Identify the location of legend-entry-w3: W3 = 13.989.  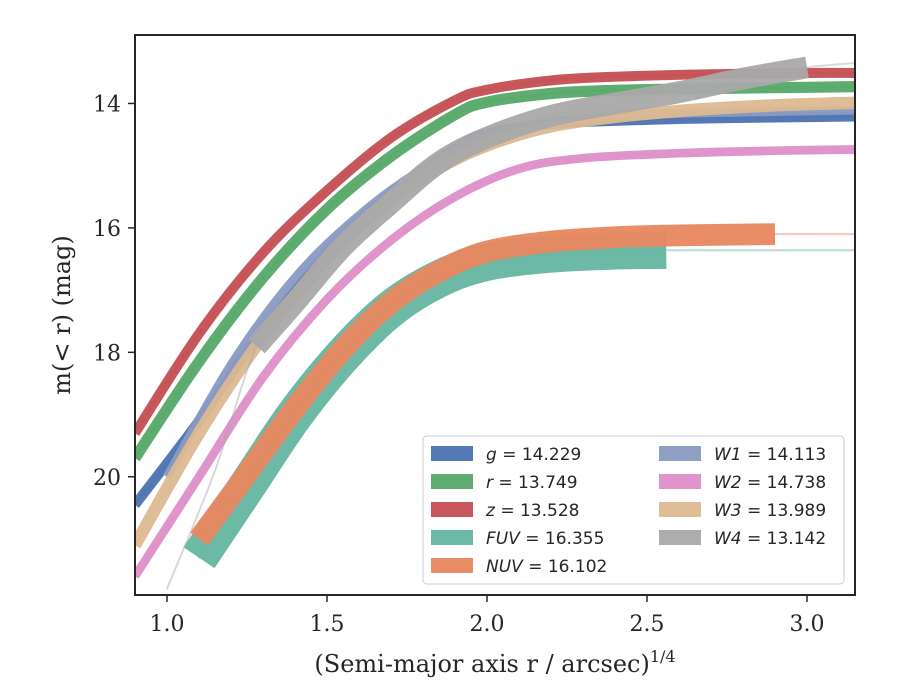
(742, 511).